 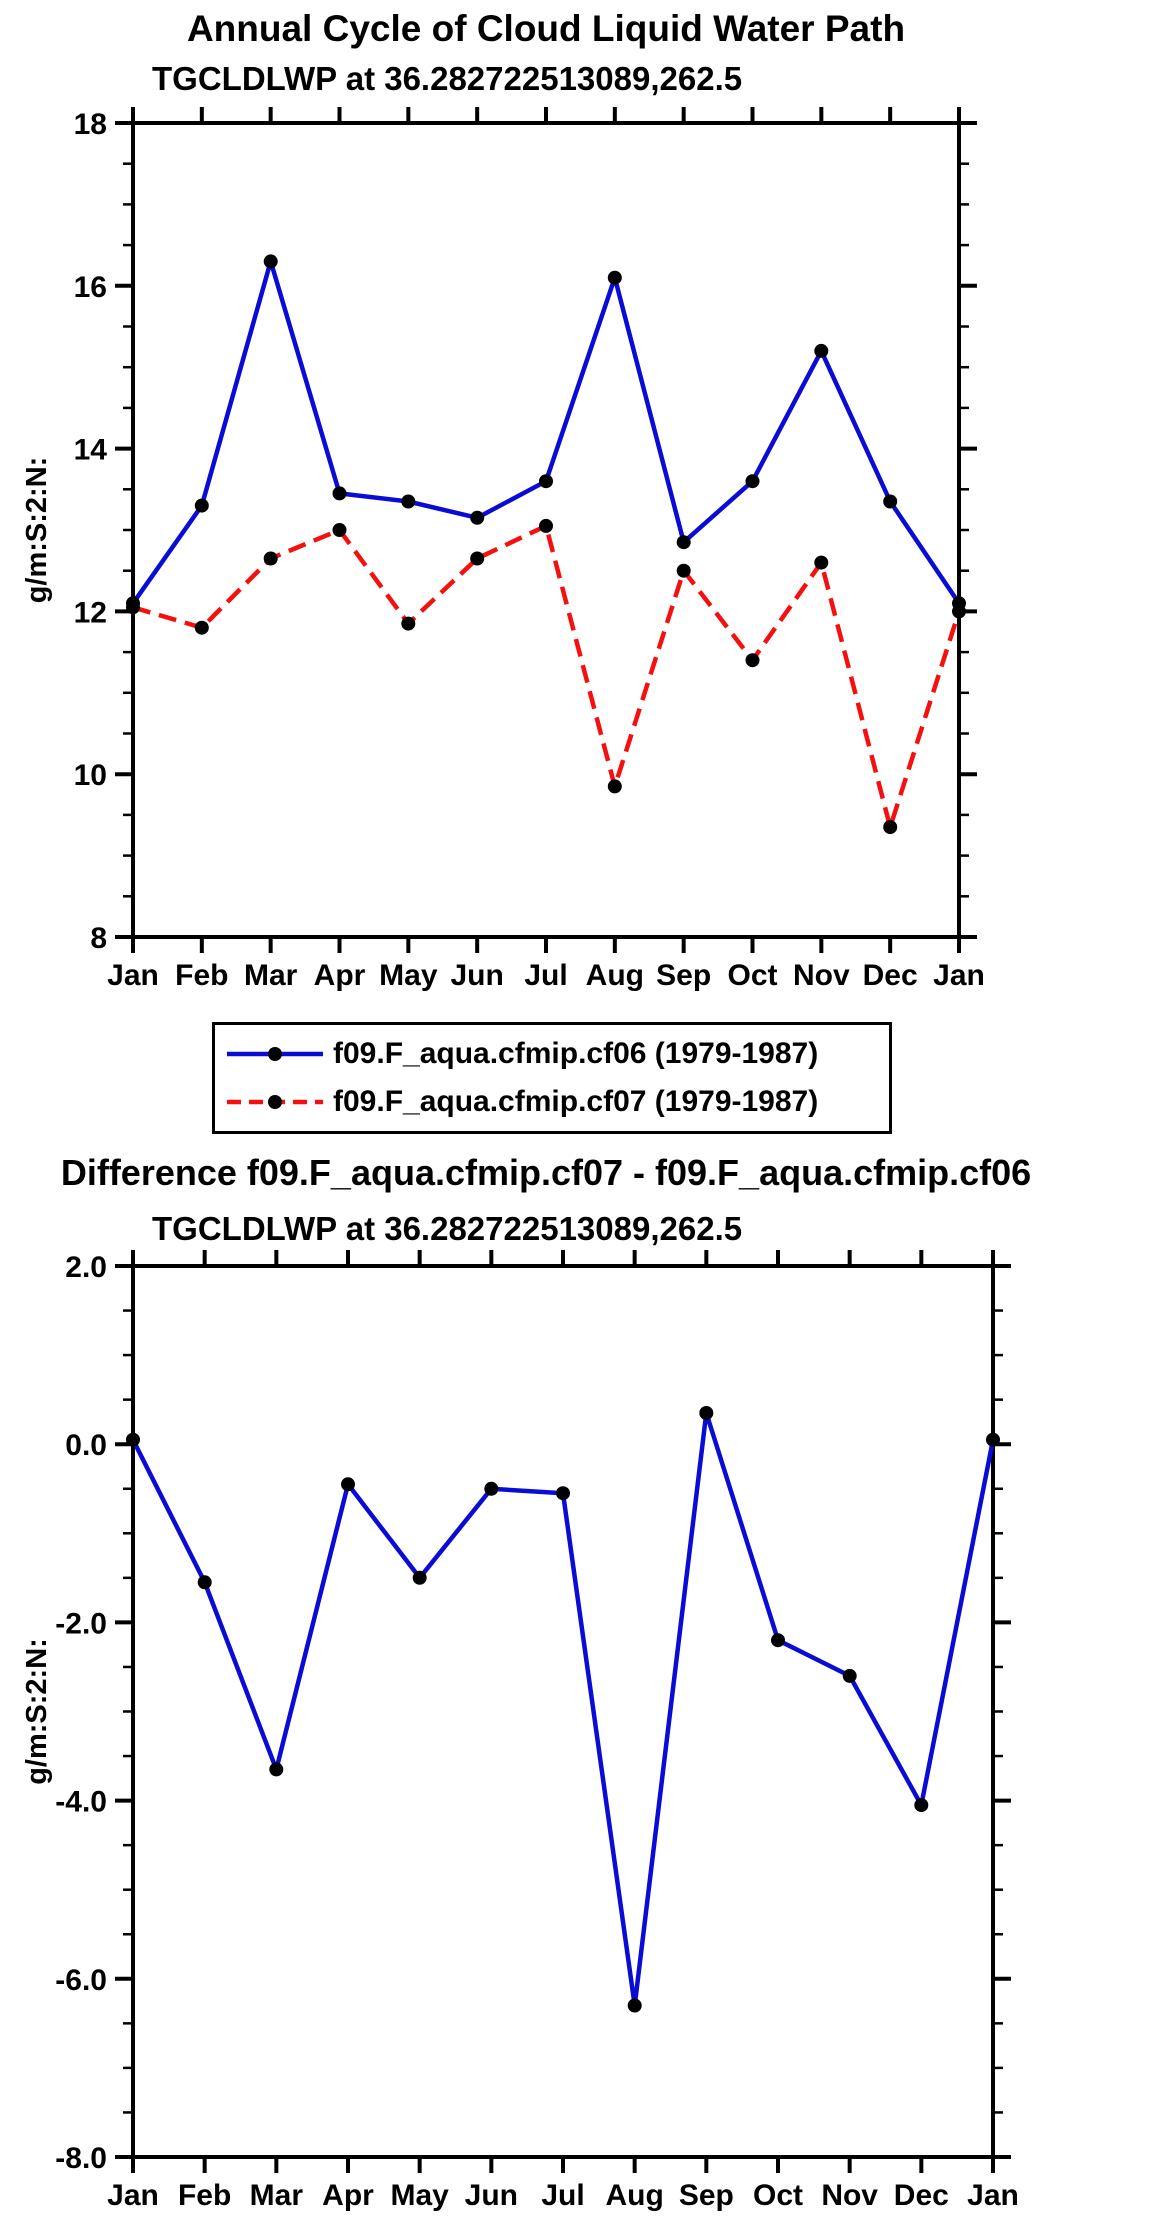 What do you see at coordinates (90, 287) in the screenshot?
I see `y-tick-label: 16` at bounding box center [90, 287].